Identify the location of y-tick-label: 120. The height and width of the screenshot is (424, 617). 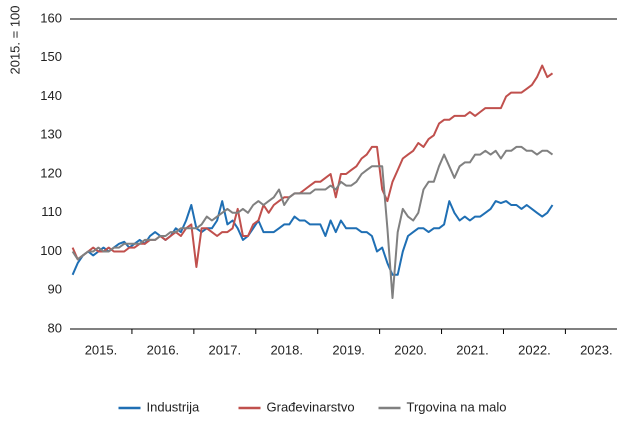
(51, 172).